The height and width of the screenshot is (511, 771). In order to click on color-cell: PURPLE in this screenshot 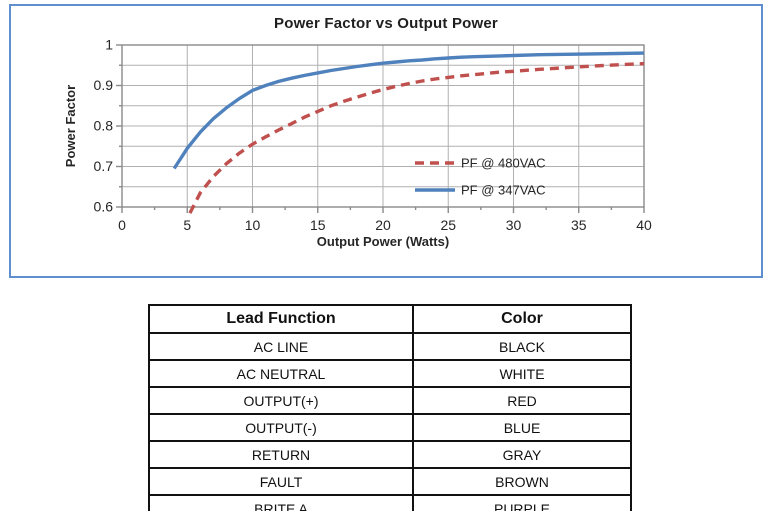, I will do `click(522, 502)`.